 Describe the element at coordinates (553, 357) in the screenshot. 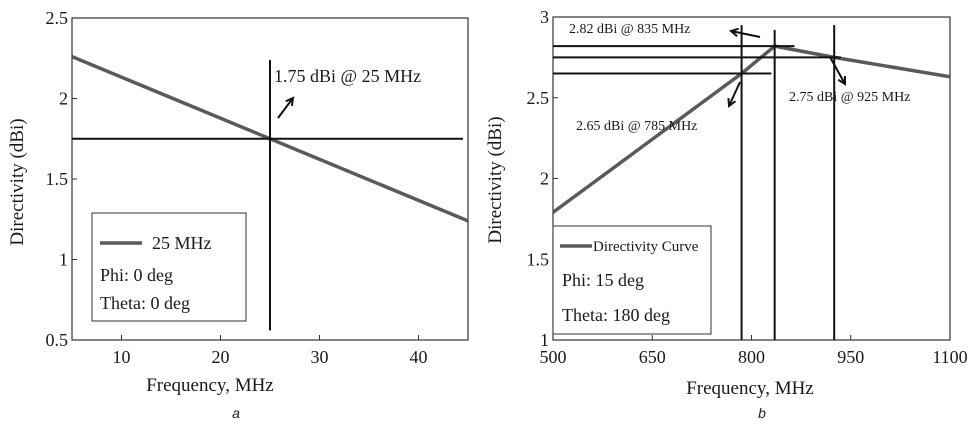

I see `x-tick-label-b-0: 500` at that location.